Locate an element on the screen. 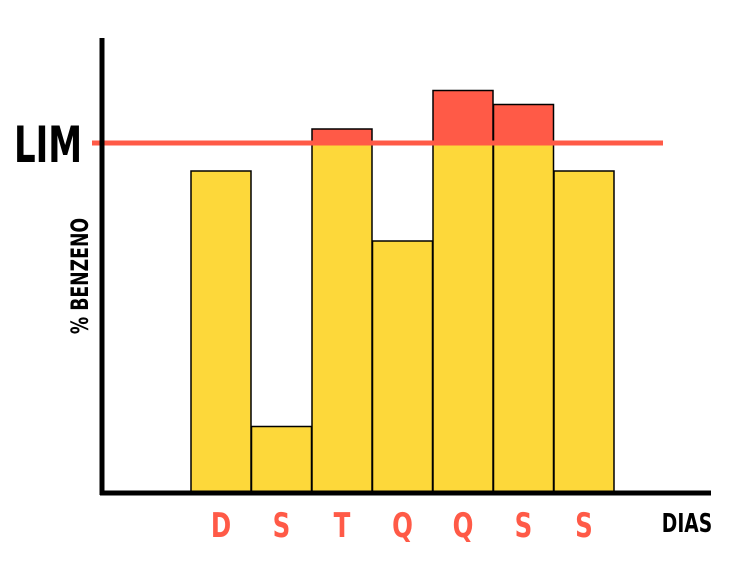  x-tick-label: T is located at coordinates (342, 525).